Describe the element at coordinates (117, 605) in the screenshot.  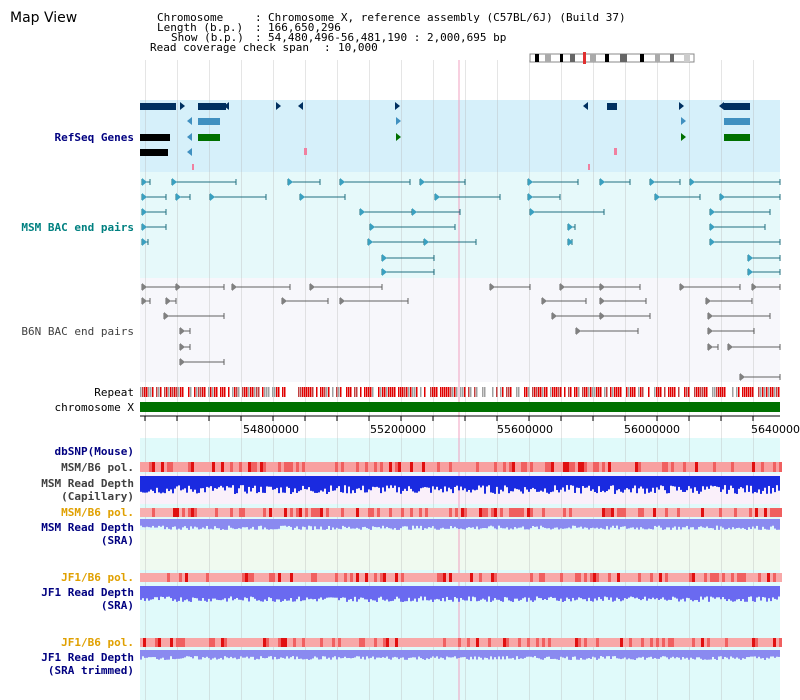
I see `jf1-read-depth-sra-label-2: (SRA)` at that location.